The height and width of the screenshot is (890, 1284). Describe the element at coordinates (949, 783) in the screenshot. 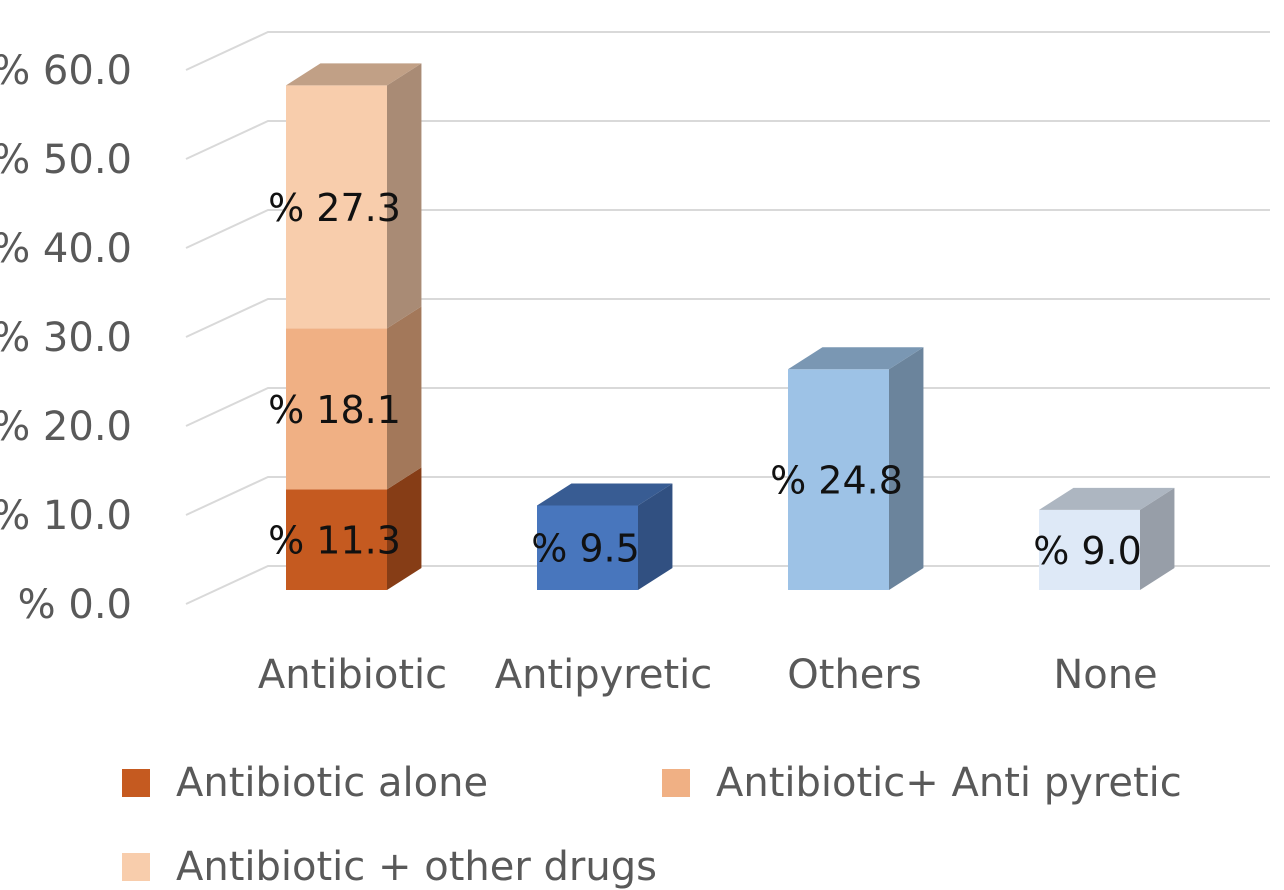

I see `legend-label: Antibiotic+ Anti pyretic` at that location.